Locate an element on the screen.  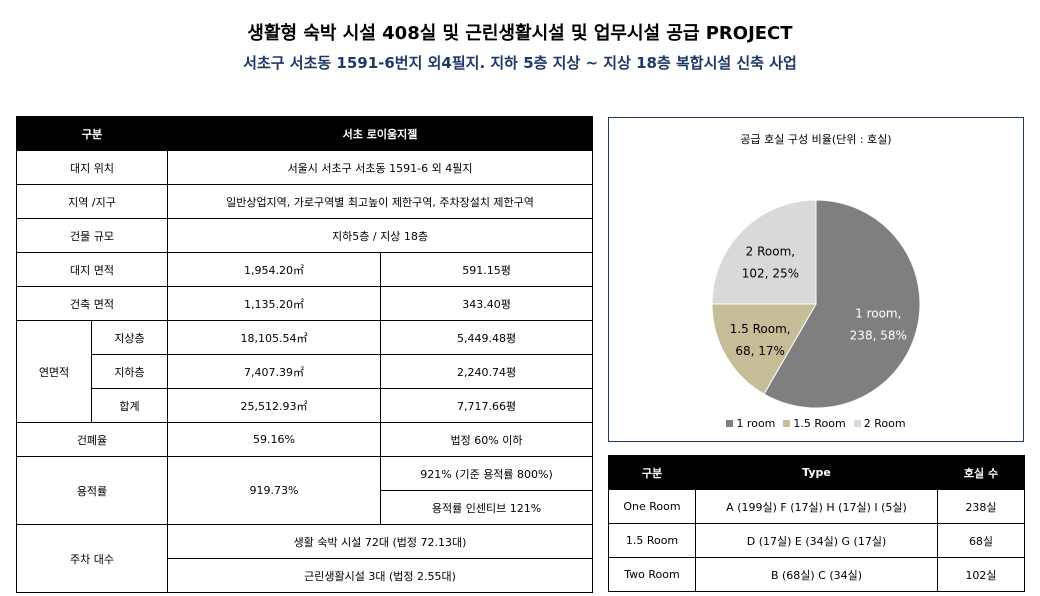
slice-label-name: 1.5 Room, is located at coordinates (760, 329).